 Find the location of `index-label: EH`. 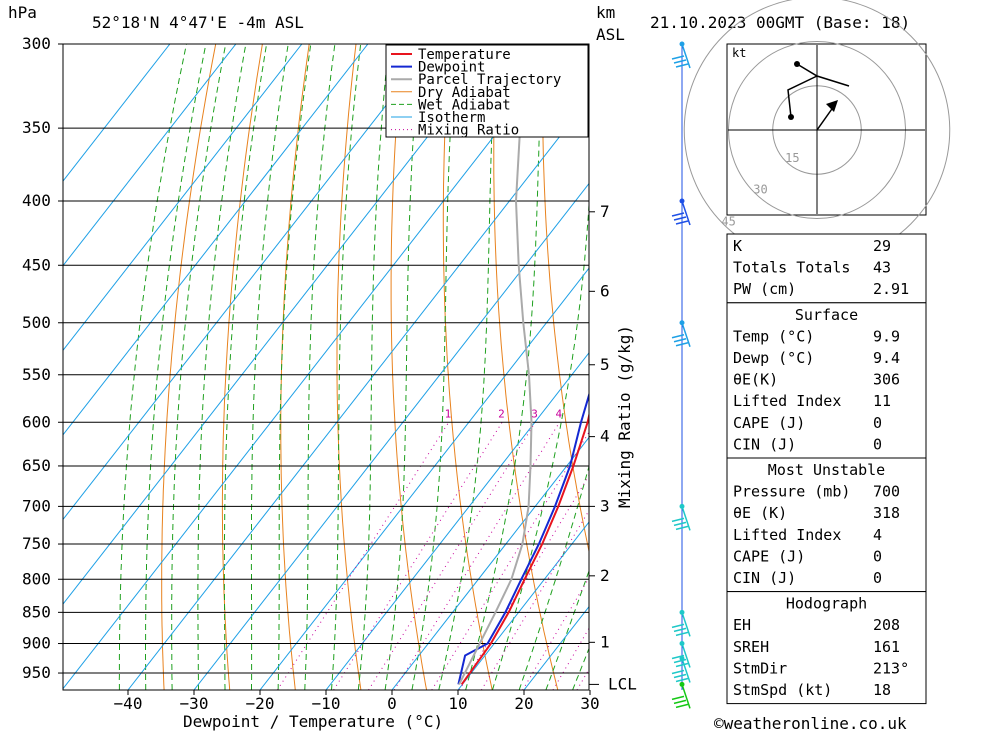

index-label: EH is located at coordinates (742, 625).